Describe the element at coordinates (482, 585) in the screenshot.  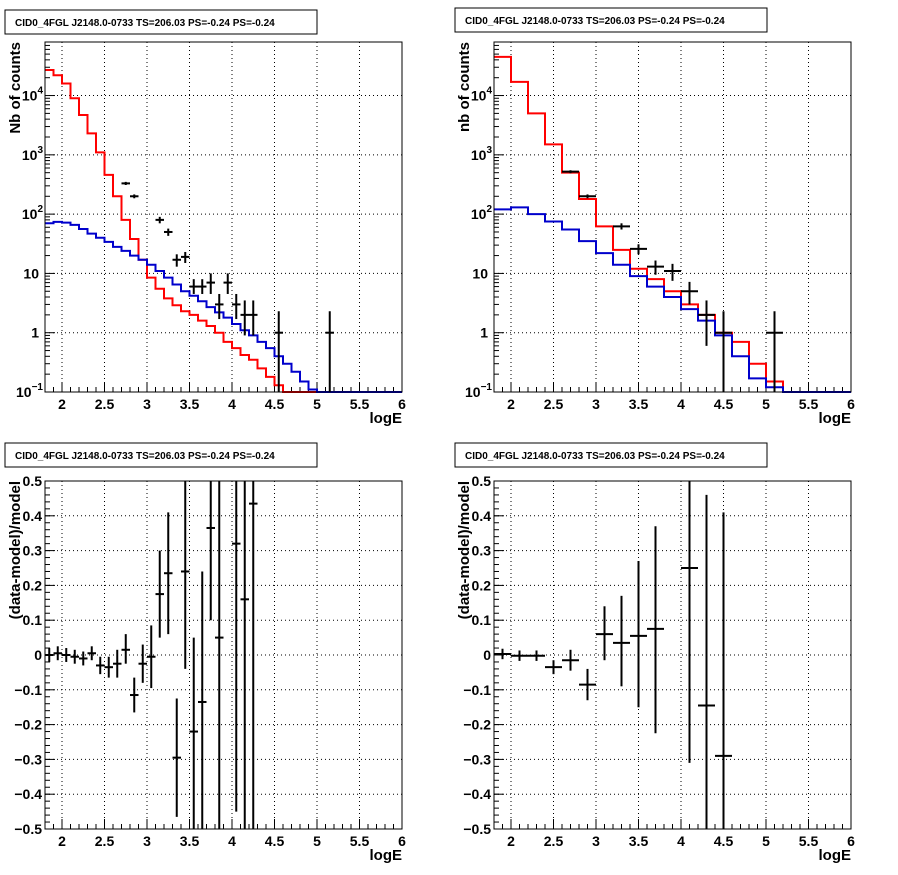
I see `y-tick-label: 0.2` at that location.